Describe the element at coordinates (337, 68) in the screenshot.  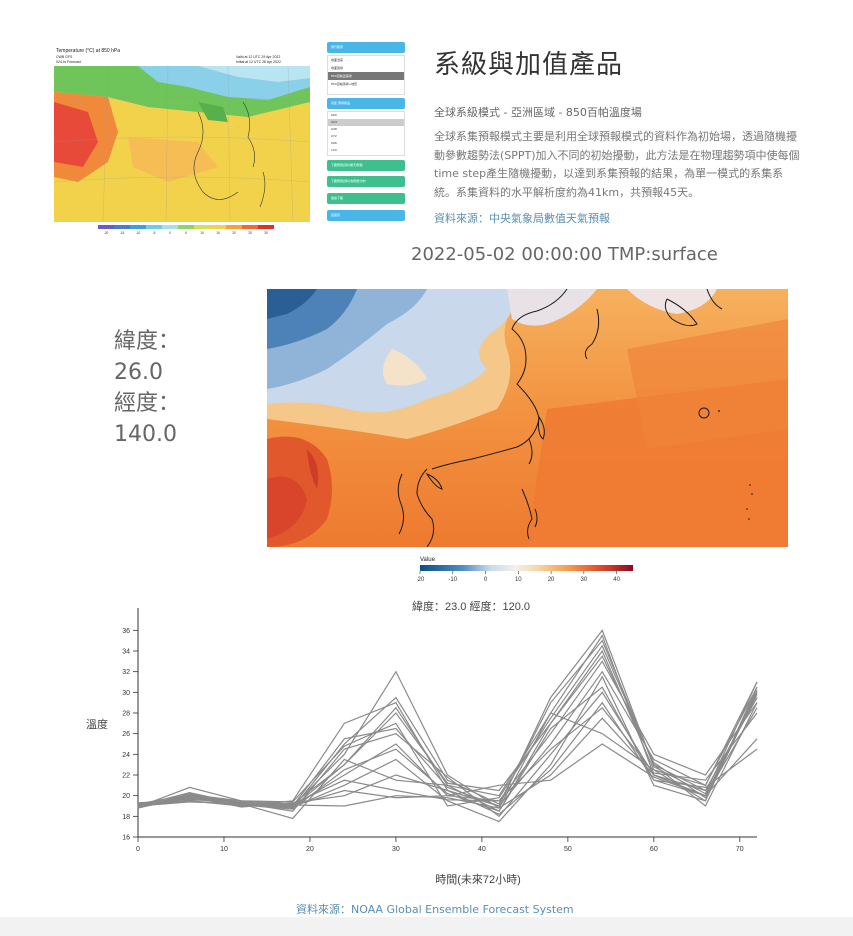
I see `panel-product-item: 地面風場` at that location.